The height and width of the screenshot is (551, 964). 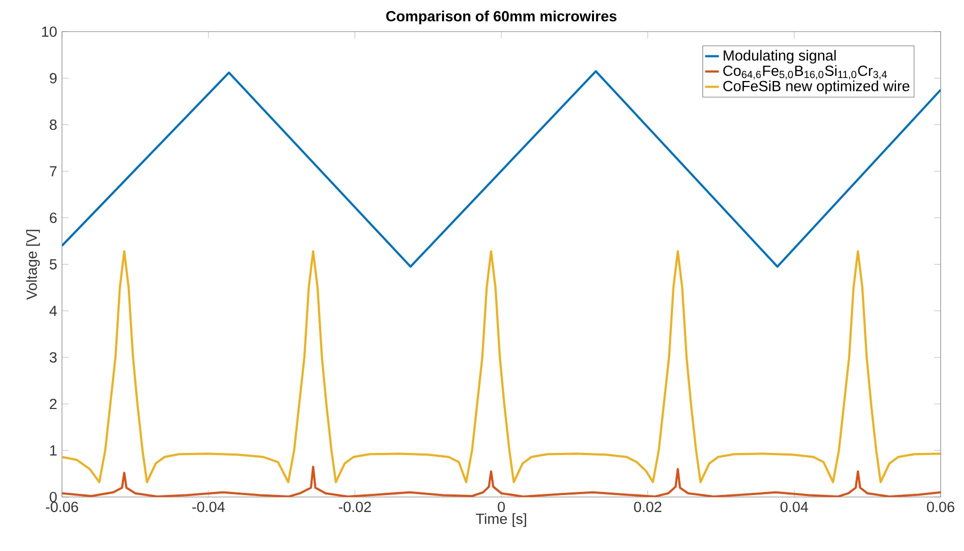 What do you see at coordinates (53, 357) in the screenshot?
I see `y-tick-label: 3` at bounding box center [53, 357].